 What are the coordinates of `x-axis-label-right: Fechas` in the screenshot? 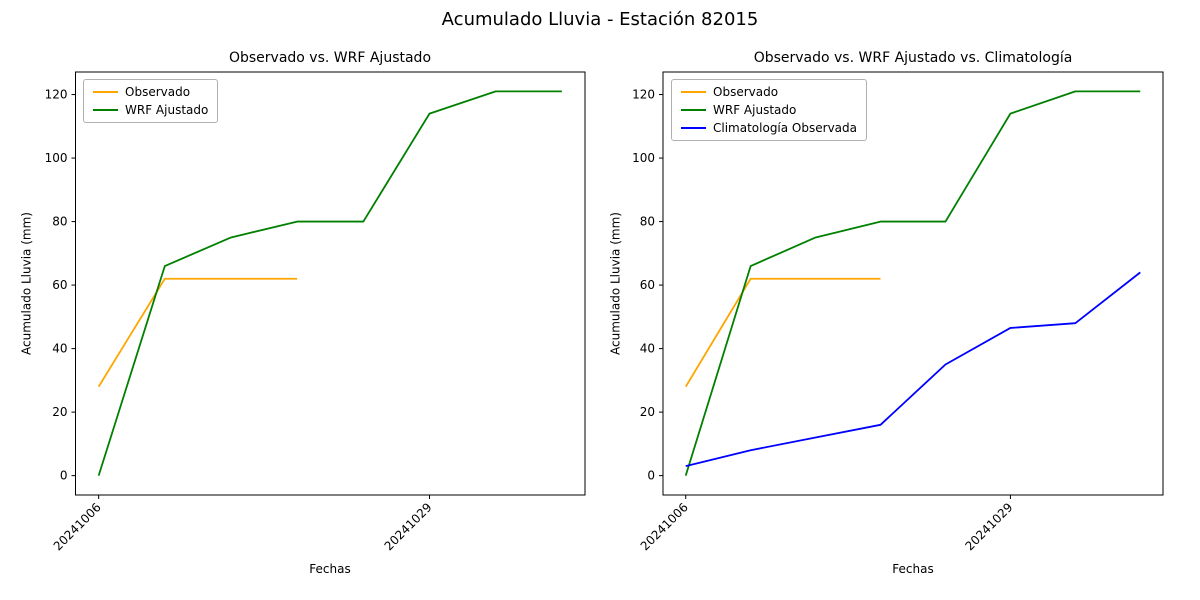 It's located at (913, 569).